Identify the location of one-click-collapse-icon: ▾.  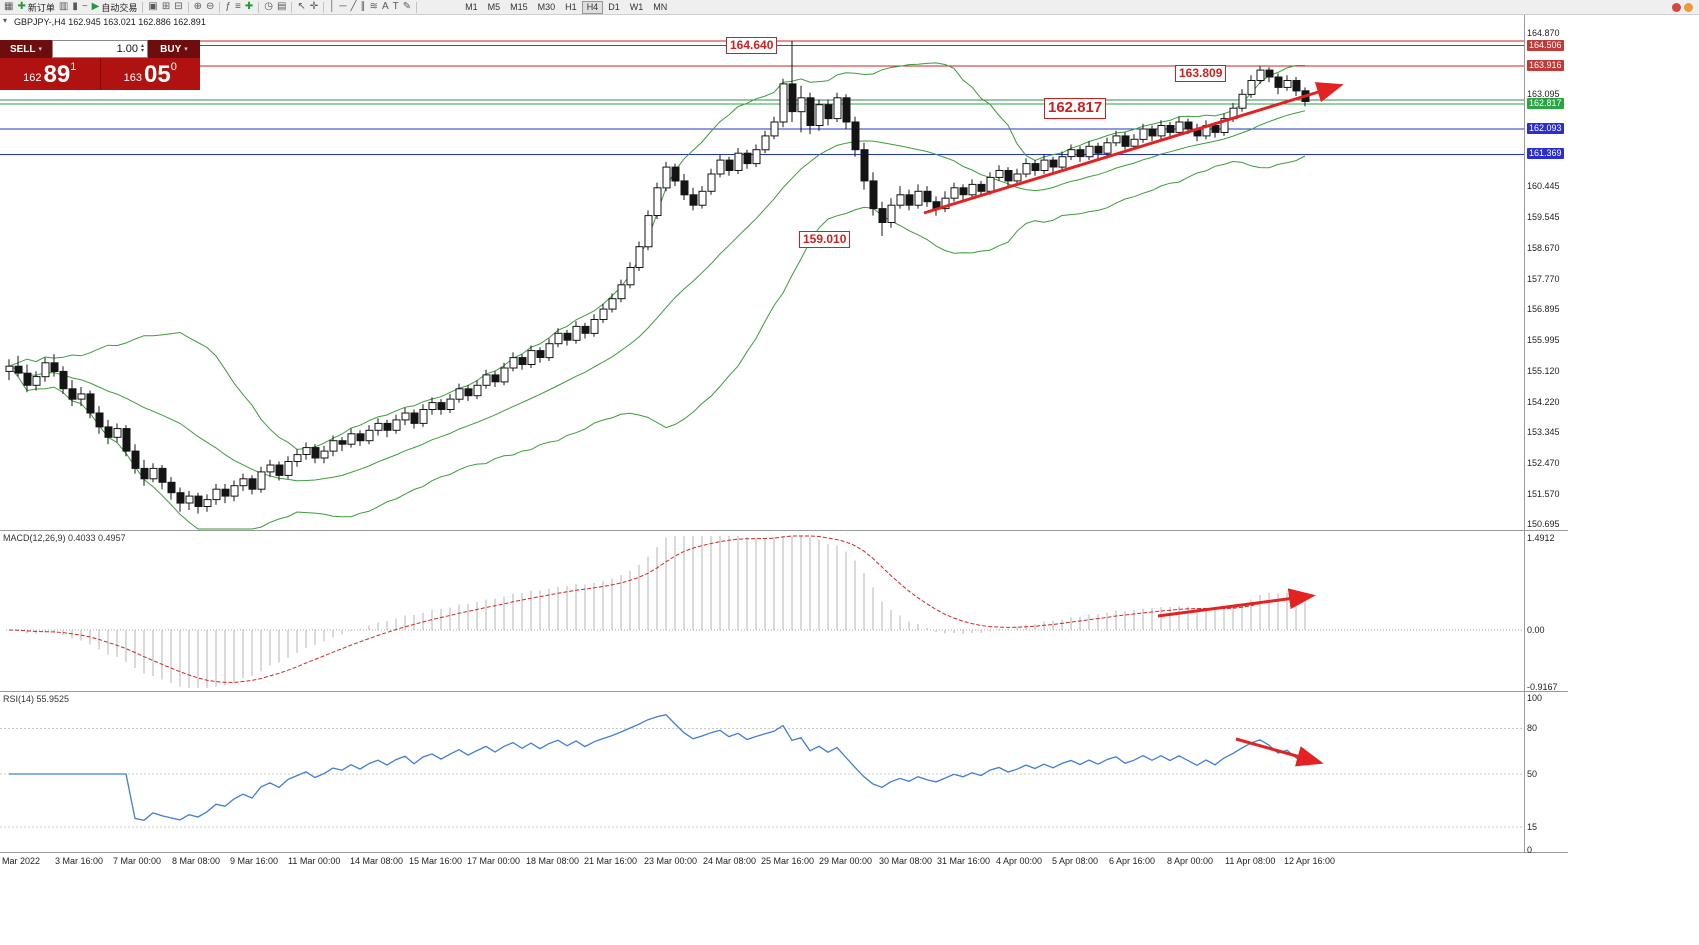
(5, 20).